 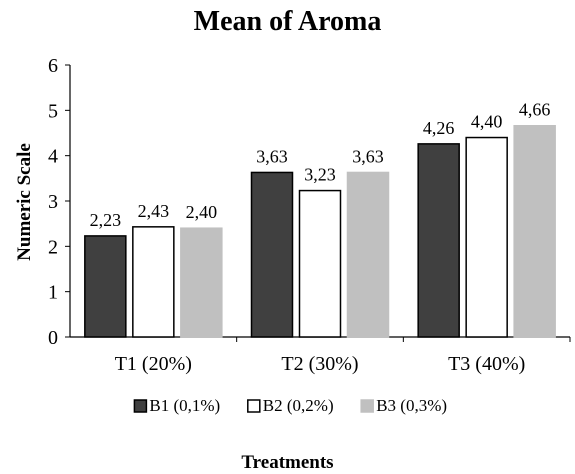 I want to click on x-axis-label: Treatments, so click(x=287, y=462).